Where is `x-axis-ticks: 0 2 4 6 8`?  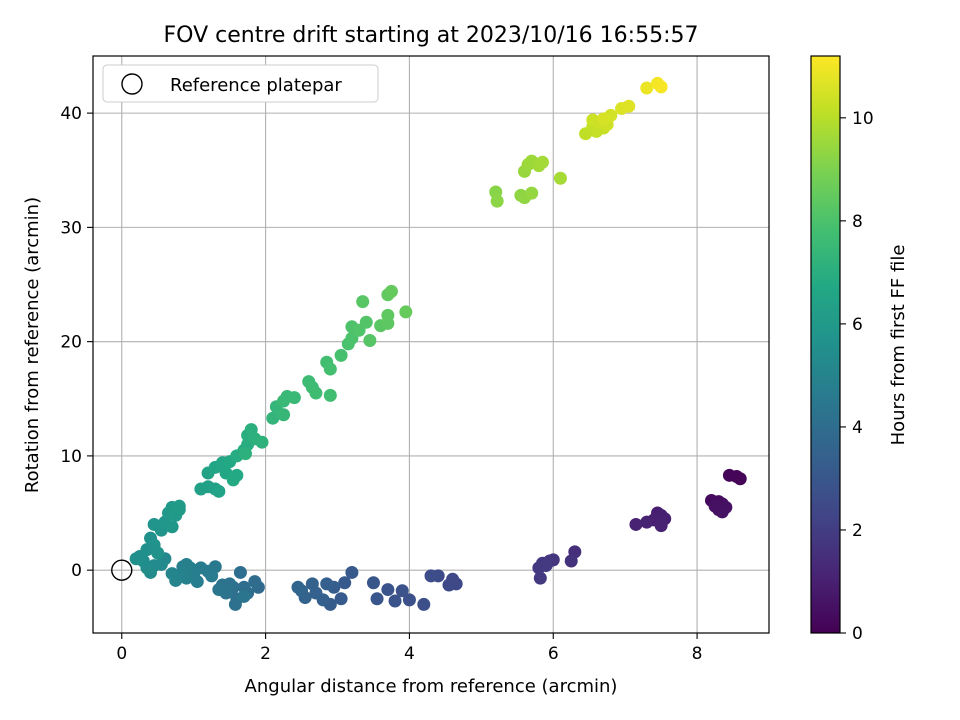 x-axis-ticks: 0 2 4 6 8 is located at coordinates (409, 648).